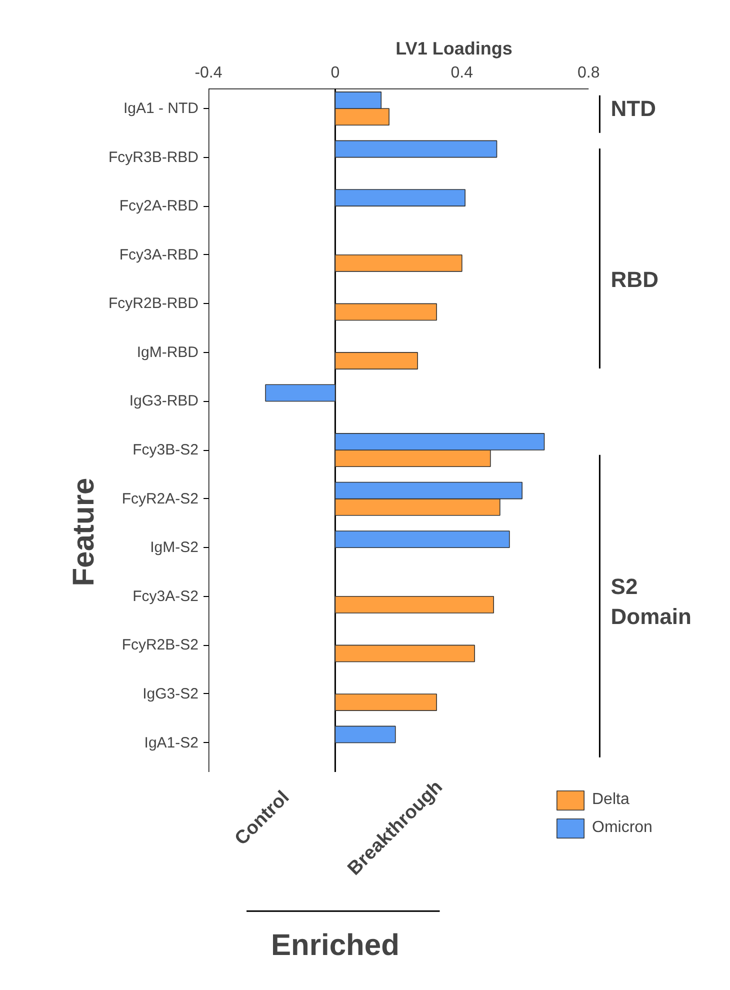 The height and width of the screenshot is (990, 730). I want to click on y-axis-title: Feature, so click(83, 532).